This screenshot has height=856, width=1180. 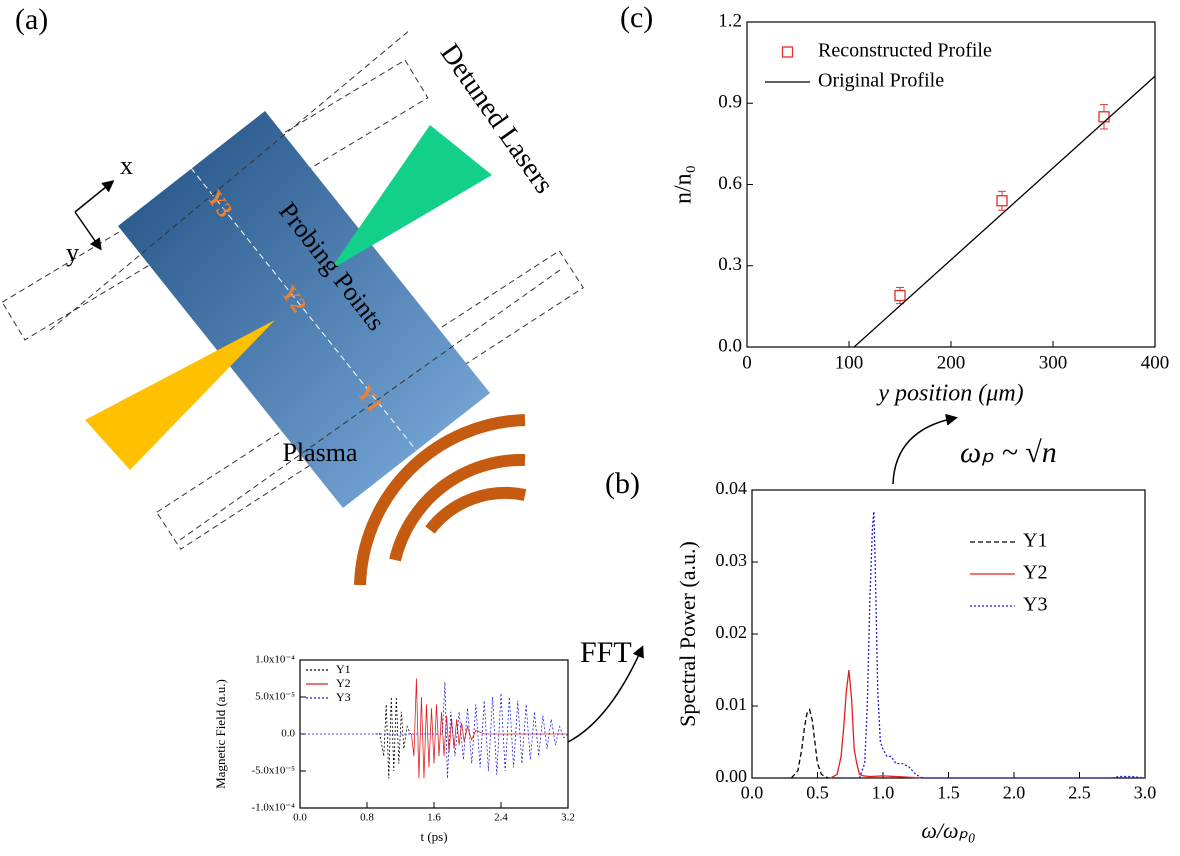 What do you see at coordinates (730, 20) in the screenshot?
I see `y-tick-label: 1.2` at bounding box center [730, 20].